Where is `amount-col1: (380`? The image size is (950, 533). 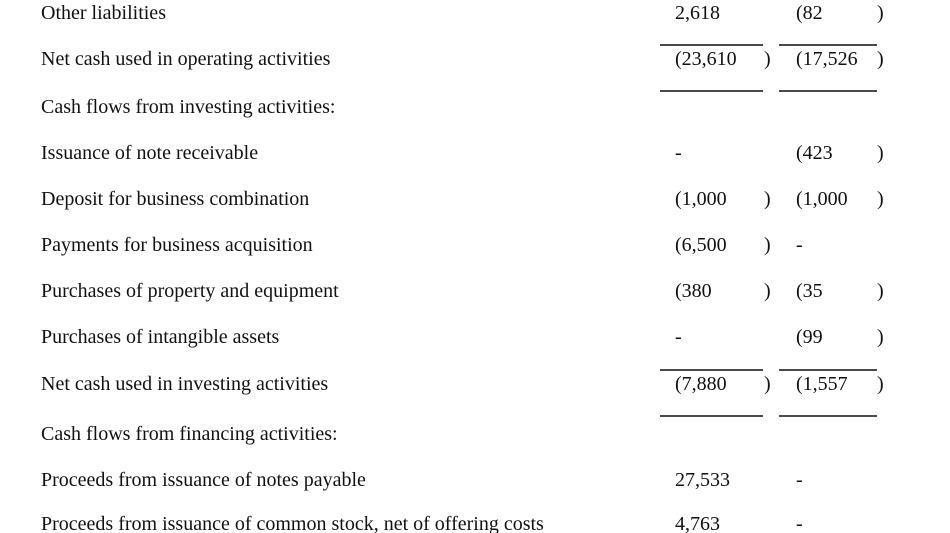 amount-col1: (380 is located at coordinates (693, 291).